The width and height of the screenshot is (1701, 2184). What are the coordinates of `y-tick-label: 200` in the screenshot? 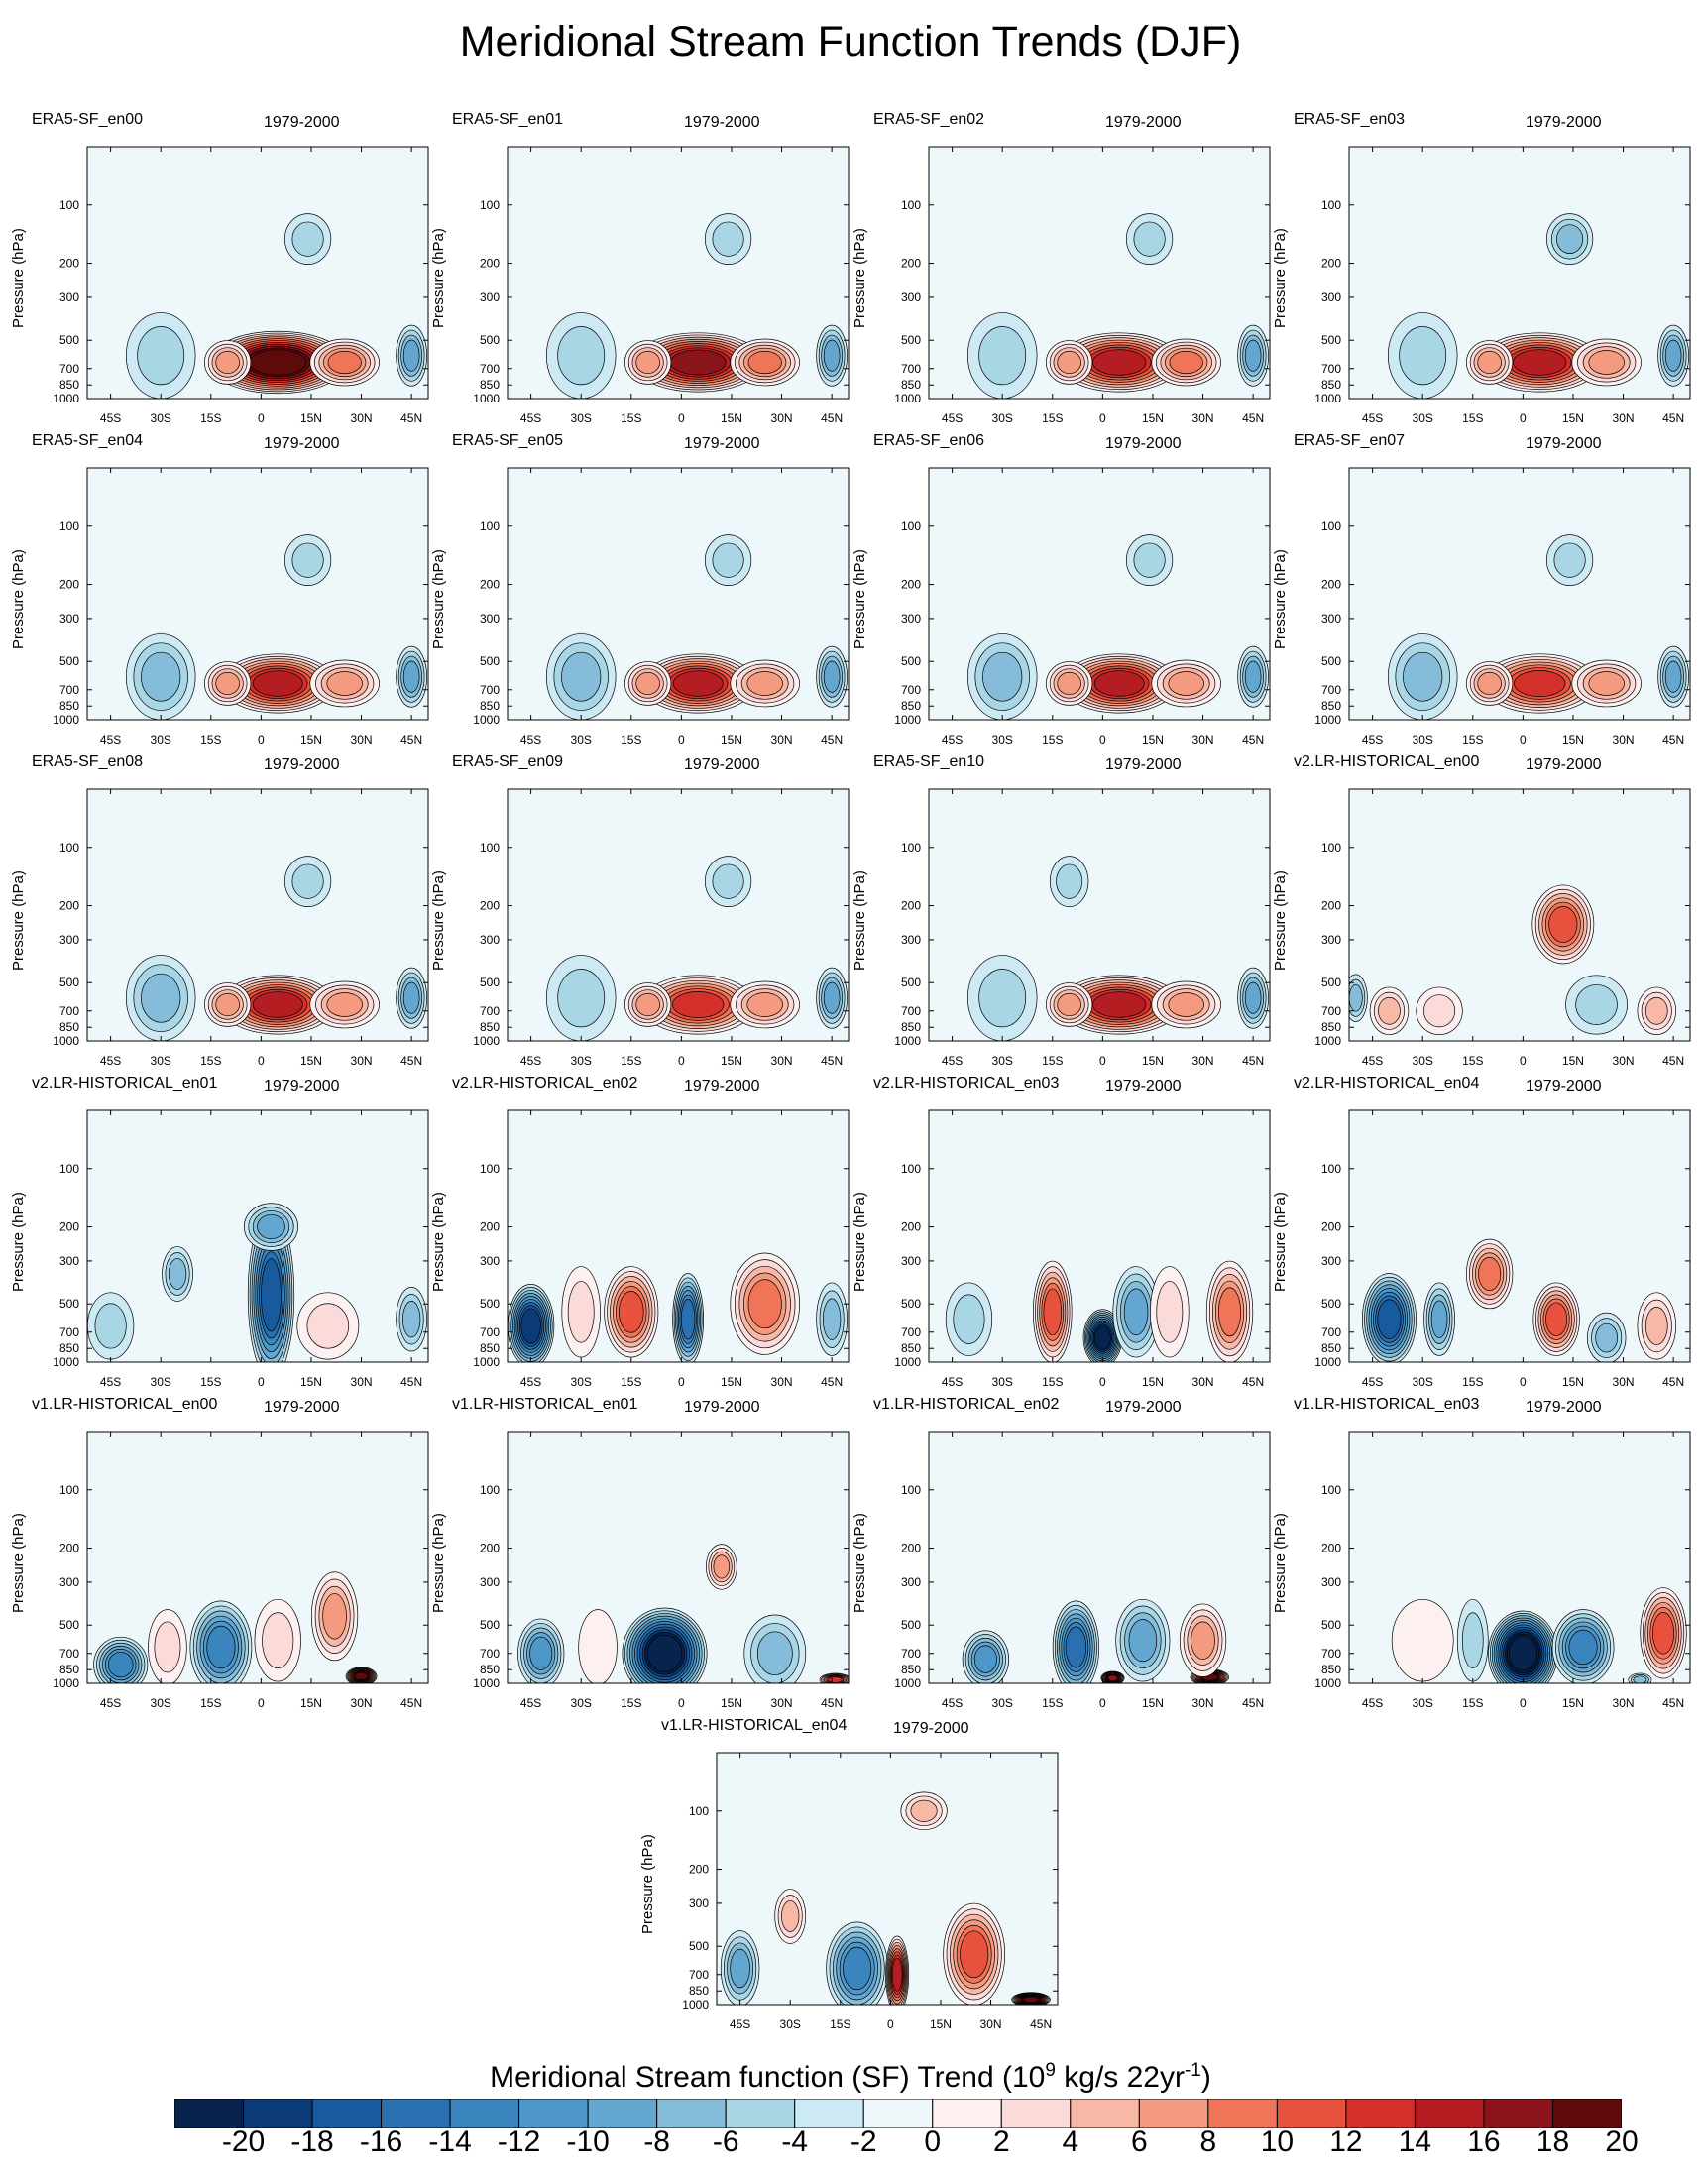 It's located at (1331, 1548).